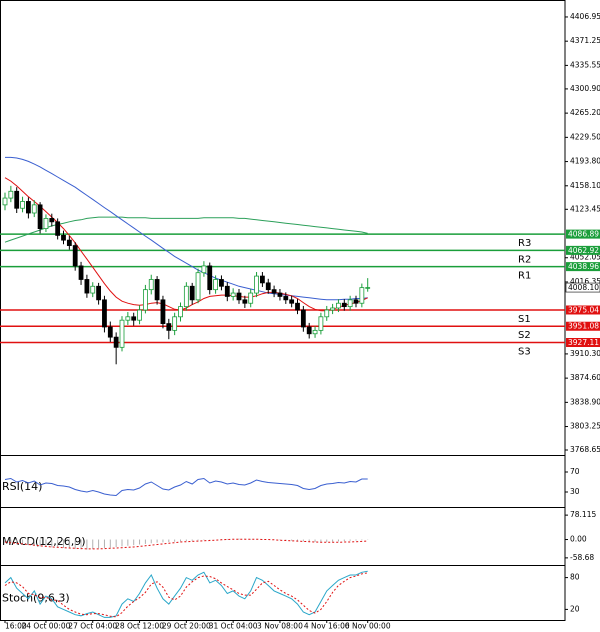 This screenshot has width=600, height=632. Describe the element at coordinates (583, 514) in the screenshot. I see `y-tick-label: 78.115` at that location.